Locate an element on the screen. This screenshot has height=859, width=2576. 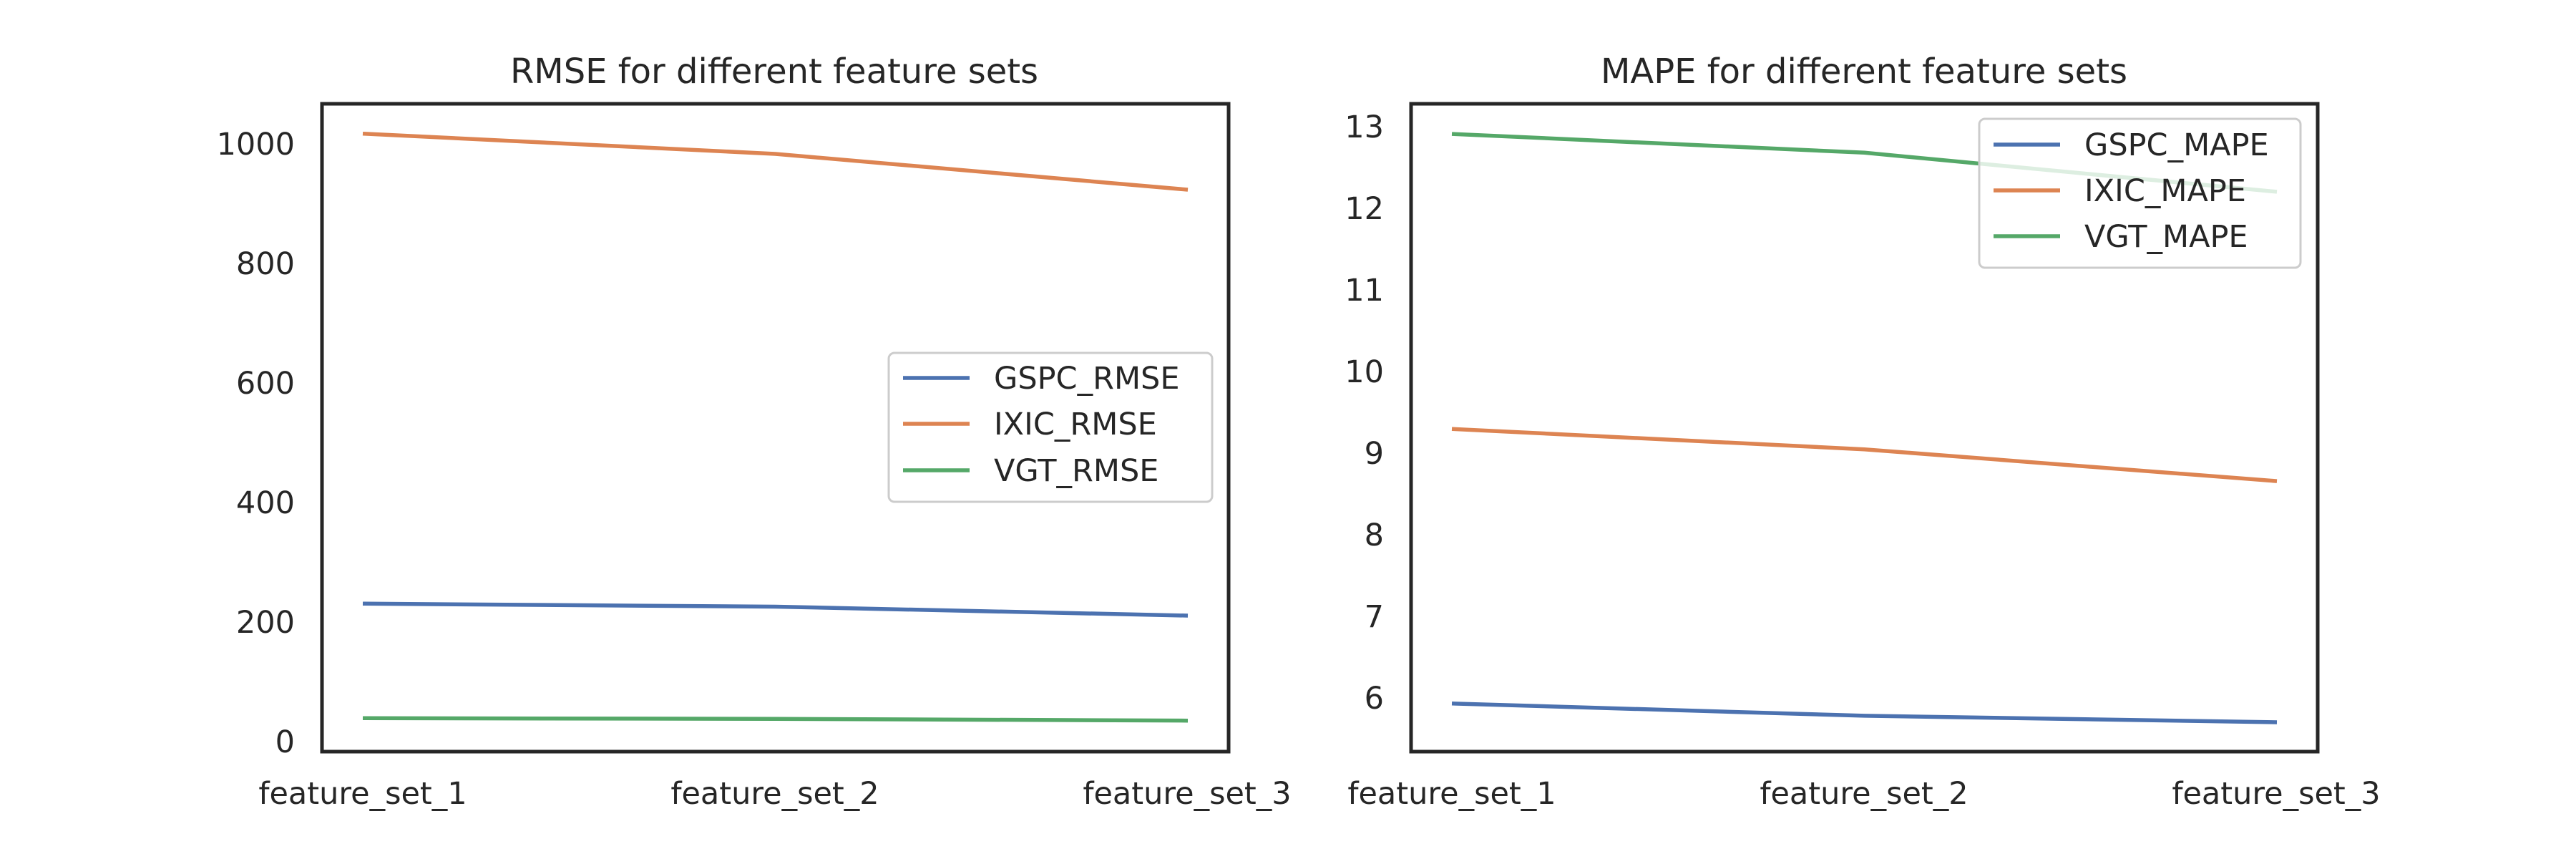
rmse-legend-label-vgt: VGT_RMSE is located at coordinates (1076, 471).